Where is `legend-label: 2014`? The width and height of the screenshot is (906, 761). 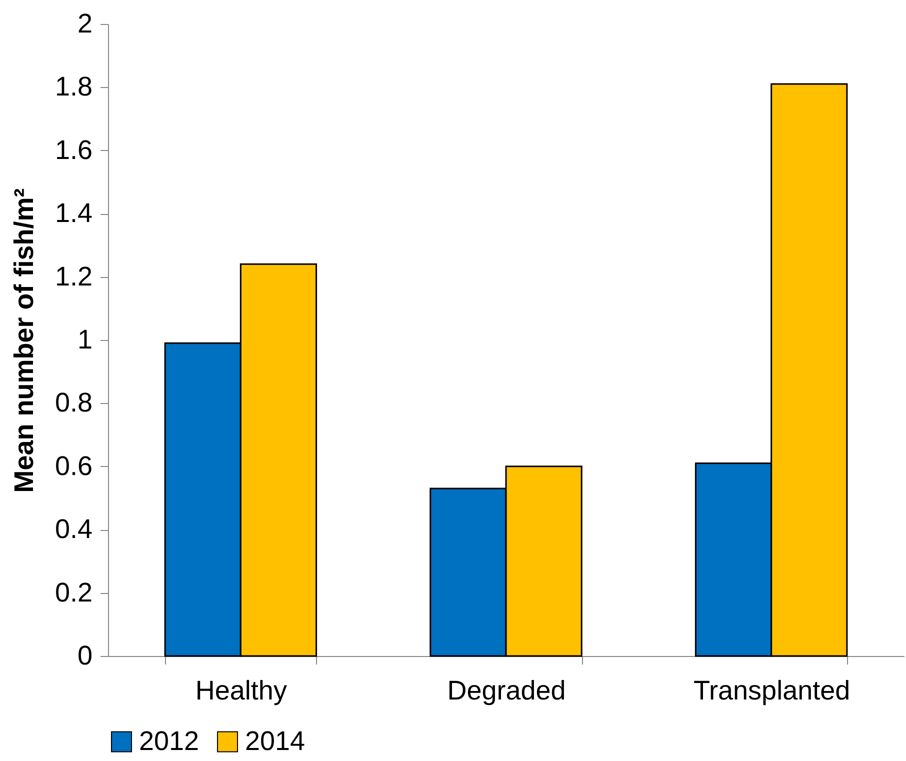 legend-label: 2014 is located at coordinates (275, 741).